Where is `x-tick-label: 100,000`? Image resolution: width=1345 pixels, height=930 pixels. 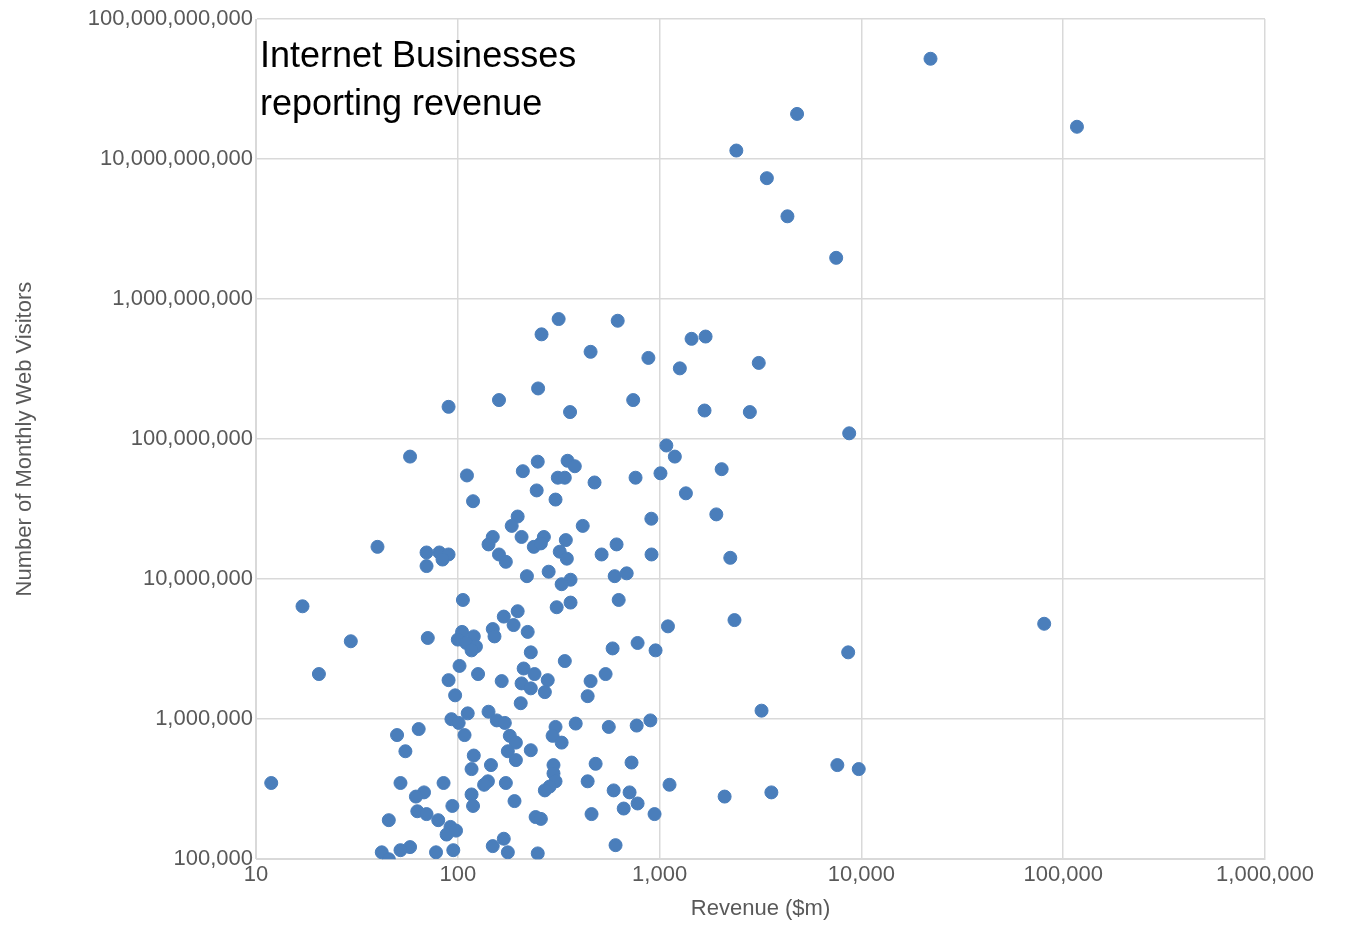 x-tick-label: 100,000 is located at coordinates (1063, 874).